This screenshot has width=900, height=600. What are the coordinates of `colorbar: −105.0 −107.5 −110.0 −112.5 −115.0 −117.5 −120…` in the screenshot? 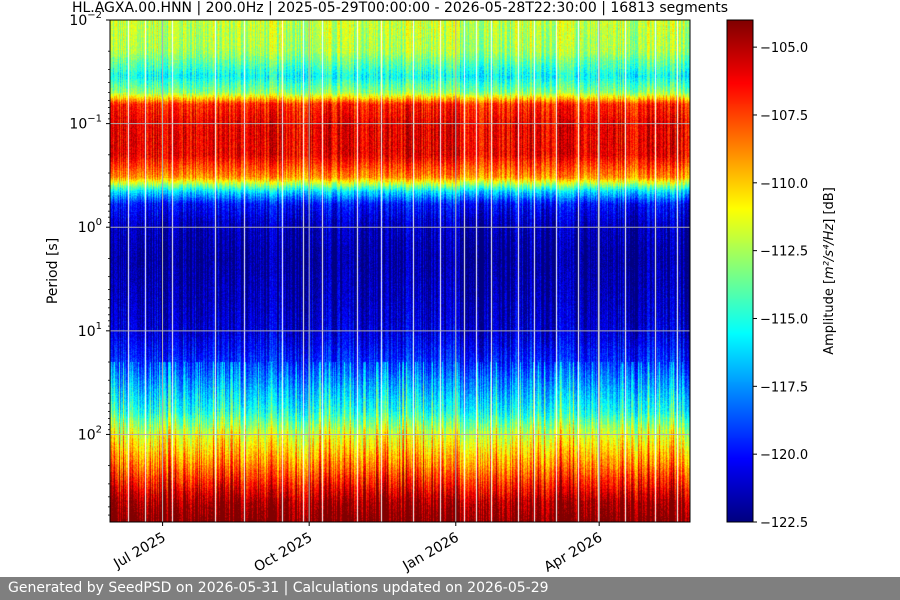 It's located at (781, 275).